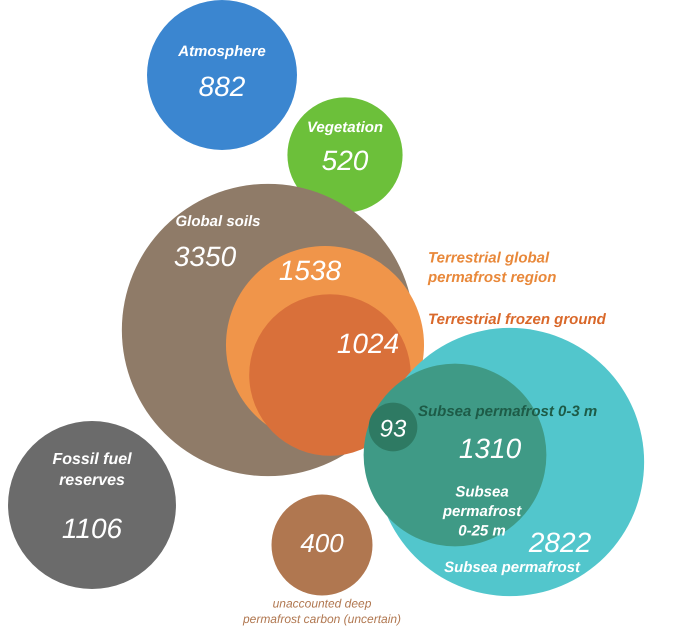 This screenshot has width=683, height=640. I want to click on data-label: 93, so click(393, 429).